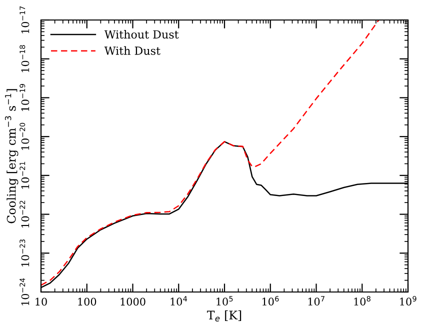 This screenshot has width=438, height=327. I want to click on x-tick-label: 10$^{7}$, so click(316, 301).